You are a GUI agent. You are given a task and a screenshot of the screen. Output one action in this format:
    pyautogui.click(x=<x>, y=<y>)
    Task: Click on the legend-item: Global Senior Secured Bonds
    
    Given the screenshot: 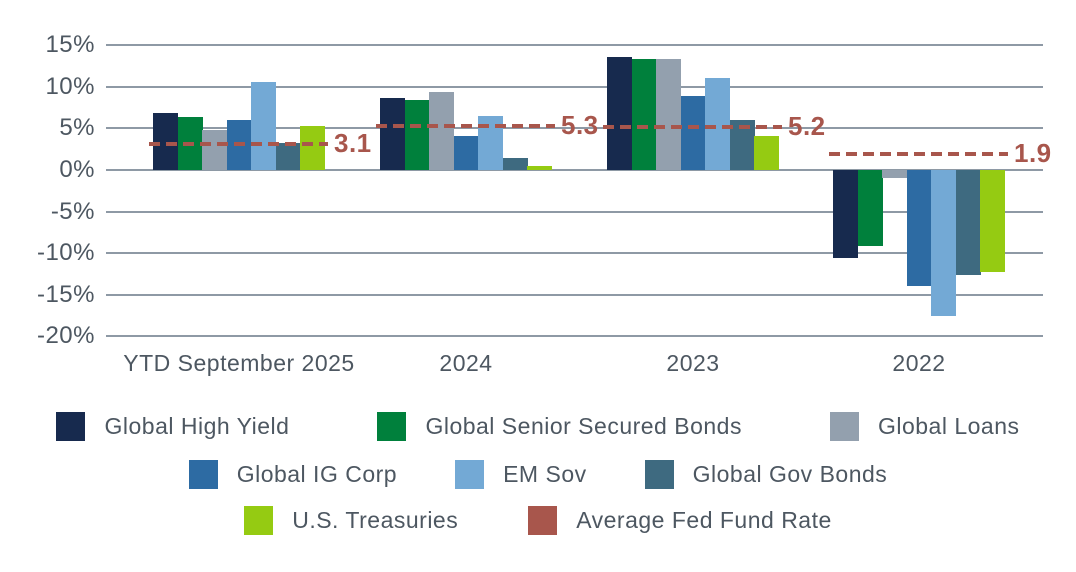 What is the action you would take?
    pyautogui.click(x=559, y=426)
    